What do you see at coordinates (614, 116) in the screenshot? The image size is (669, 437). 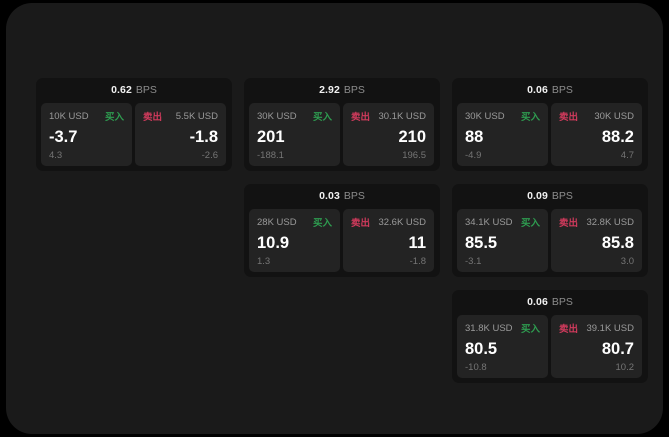 I see `sell-size-label: 30K USD` at bounding box center [614, 116].